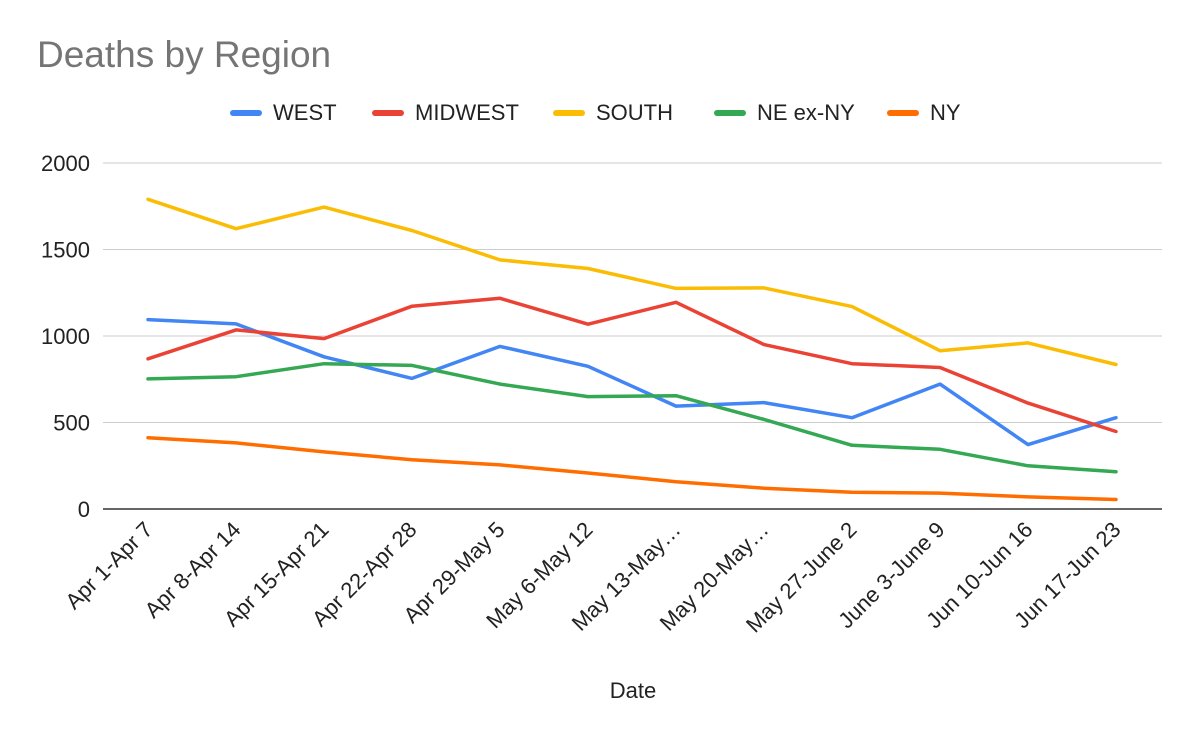  I want to click on series-line-ne-ex-ny, so click(632, 417).